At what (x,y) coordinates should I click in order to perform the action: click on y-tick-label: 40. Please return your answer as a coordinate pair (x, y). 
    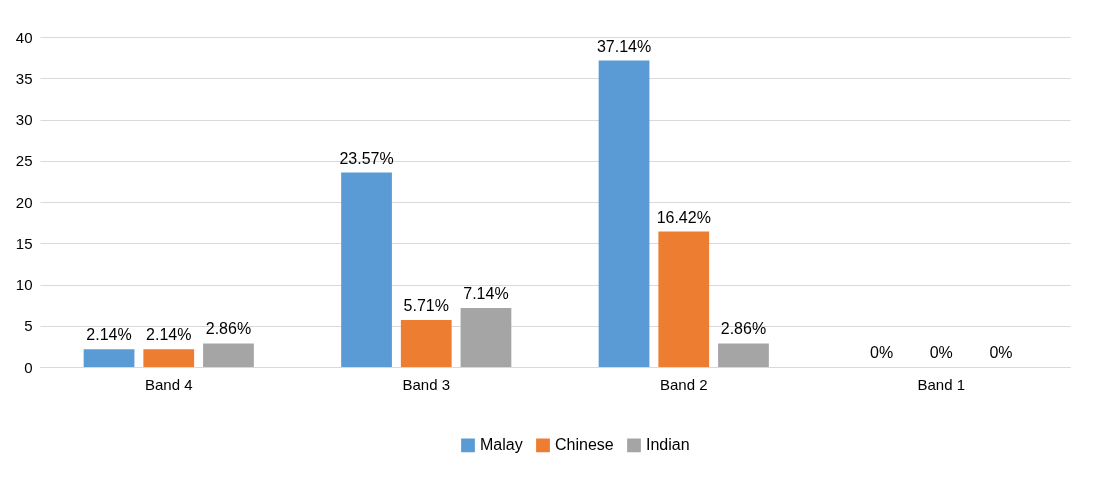
    Looking at the image, I should click on (24, 37).